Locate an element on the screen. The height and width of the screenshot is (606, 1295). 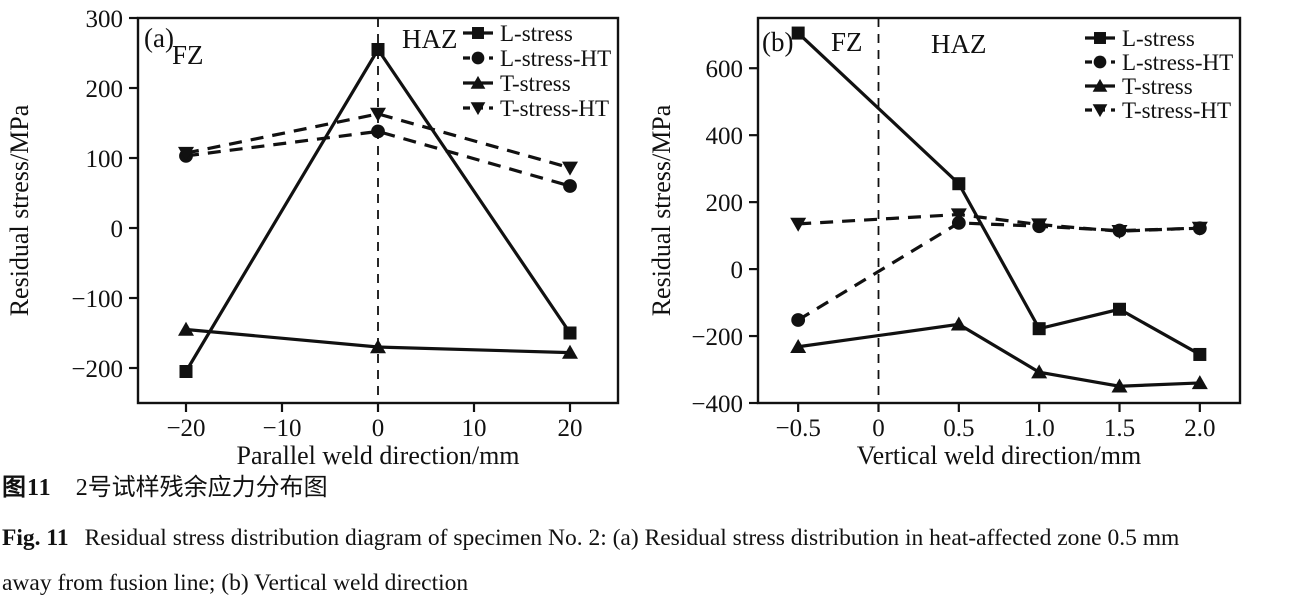
y-tick-label: 100 is located at coordinates (105, 159).